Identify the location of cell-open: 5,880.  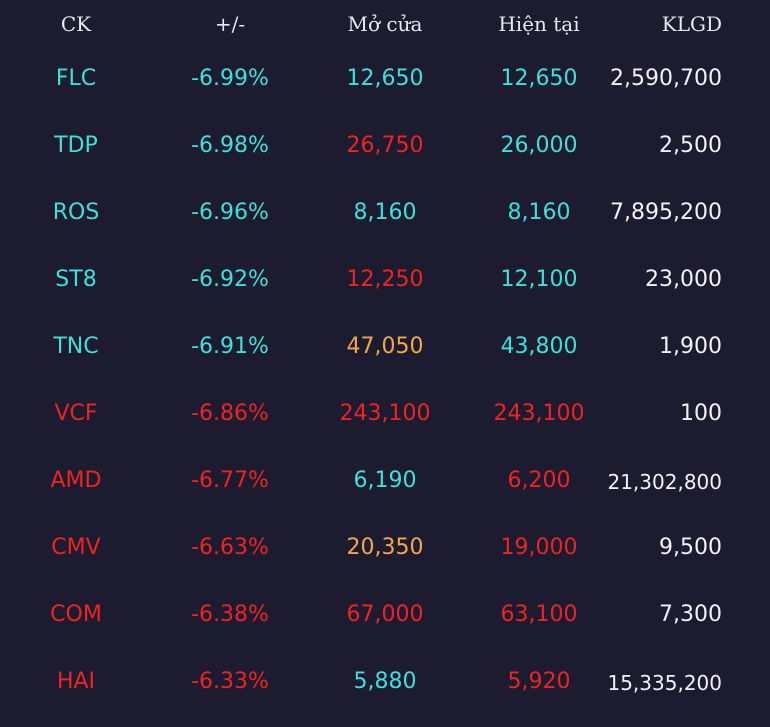
(385, 681).